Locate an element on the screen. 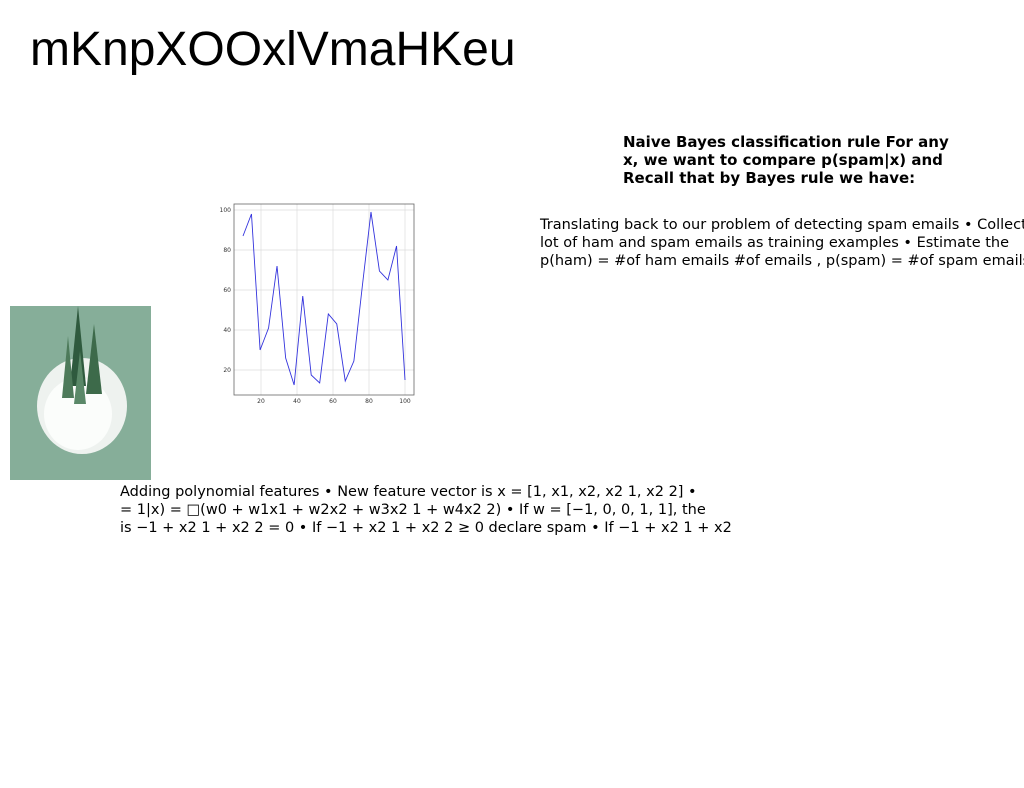 The width and height of the screenshot is (1024, 788). data-line is located at coordinates (324, 298).